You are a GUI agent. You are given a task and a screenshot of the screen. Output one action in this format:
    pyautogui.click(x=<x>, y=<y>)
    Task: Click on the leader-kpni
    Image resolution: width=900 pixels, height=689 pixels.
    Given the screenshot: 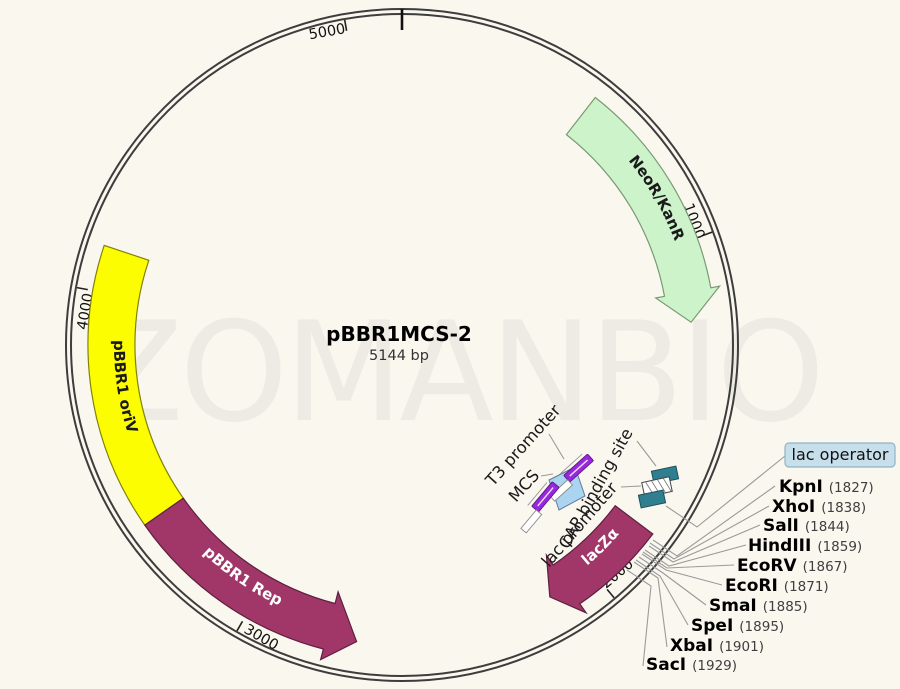 What is the action you would take?
    pyautogui.click(x=714, y=521)
    